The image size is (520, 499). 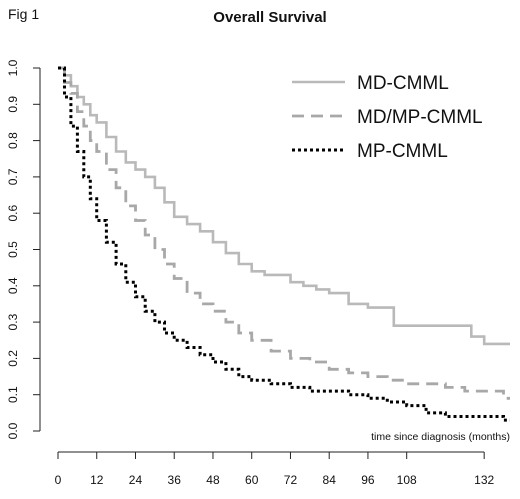 I want to click on x-tick-label: 12, so click(x=97, y=480).